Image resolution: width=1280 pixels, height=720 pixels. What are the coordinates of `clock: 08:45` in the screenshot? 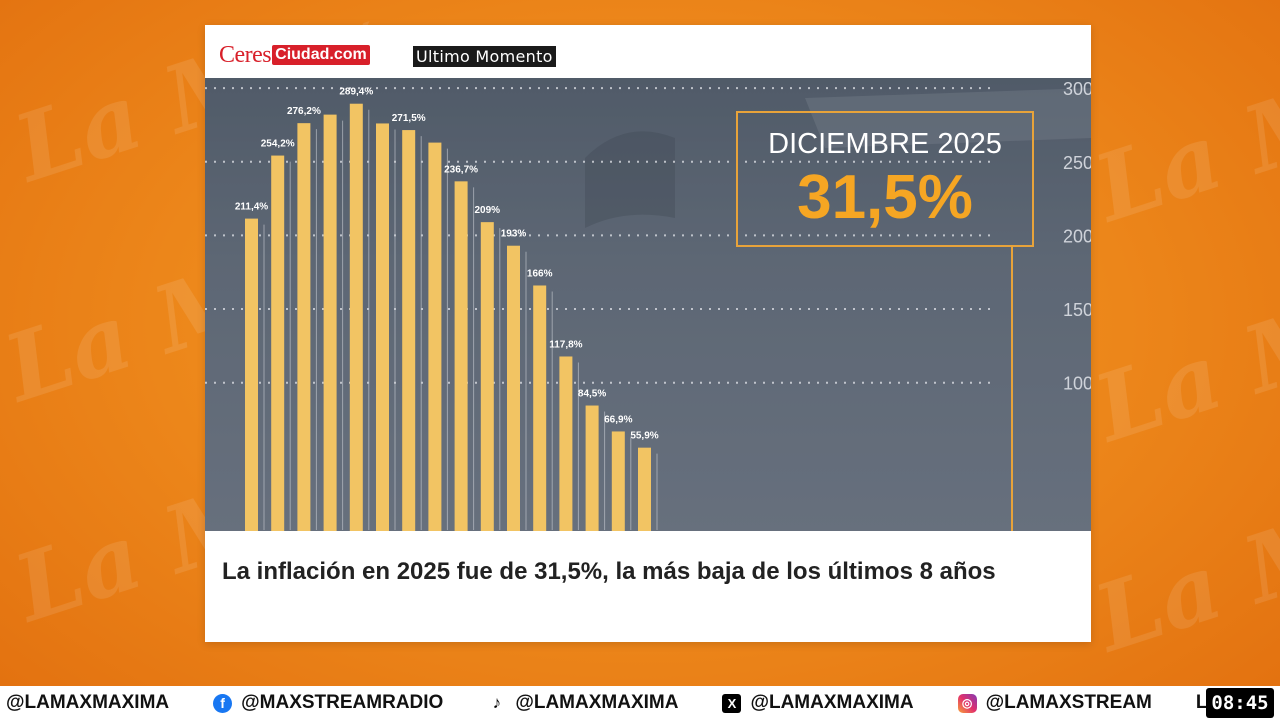 It's located at (1240, 703).